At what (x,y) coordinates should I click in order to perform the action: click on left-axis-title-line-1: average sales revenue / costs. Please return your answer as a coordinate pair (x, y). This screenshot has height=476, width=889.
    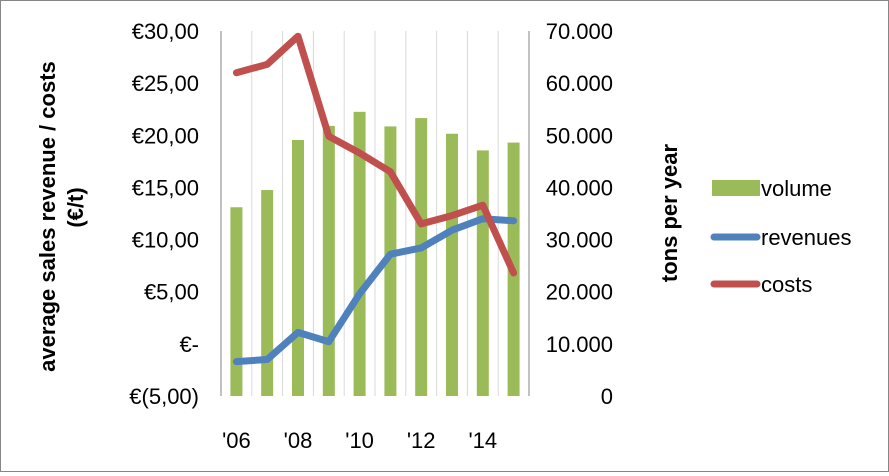
    Looking at the image, I should click on (47, 216).